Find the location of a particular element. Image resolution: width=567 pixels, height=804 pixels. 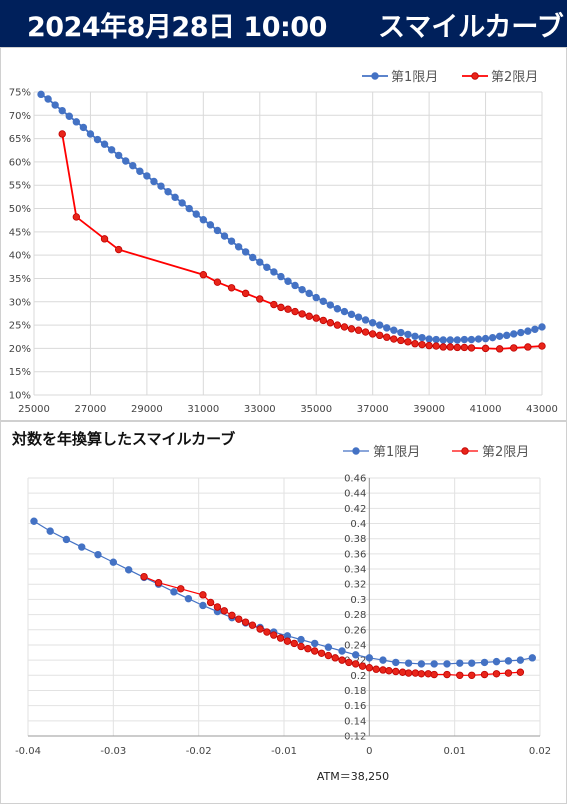

x-tick-label: 37000 is located at coordinates (373, 409).